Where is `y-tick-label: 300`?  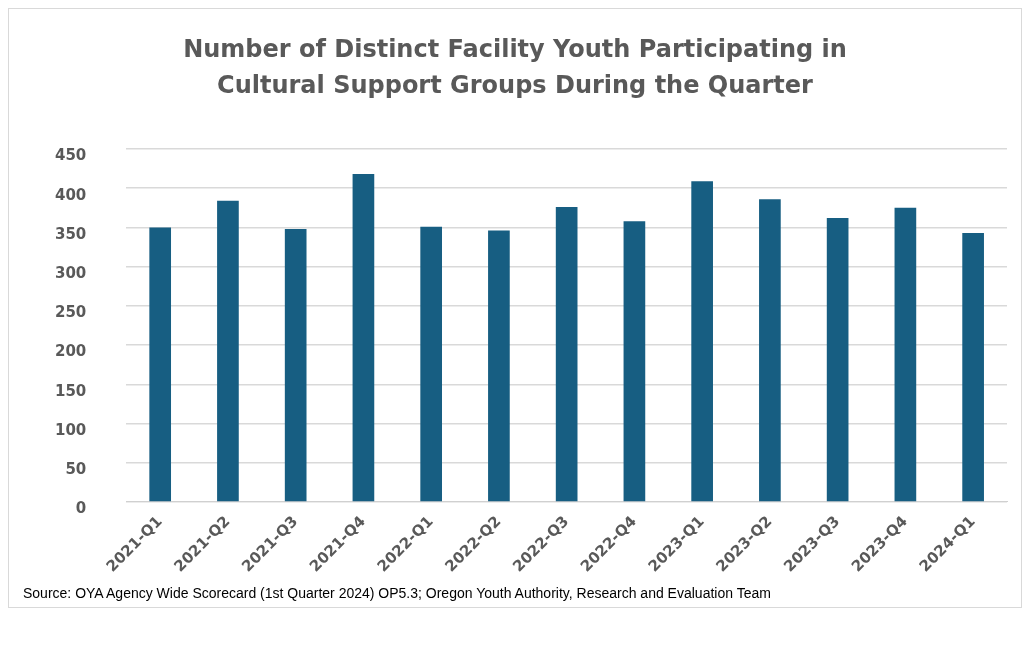
y-tick-label: 300 is located at coordinates (71, 273).